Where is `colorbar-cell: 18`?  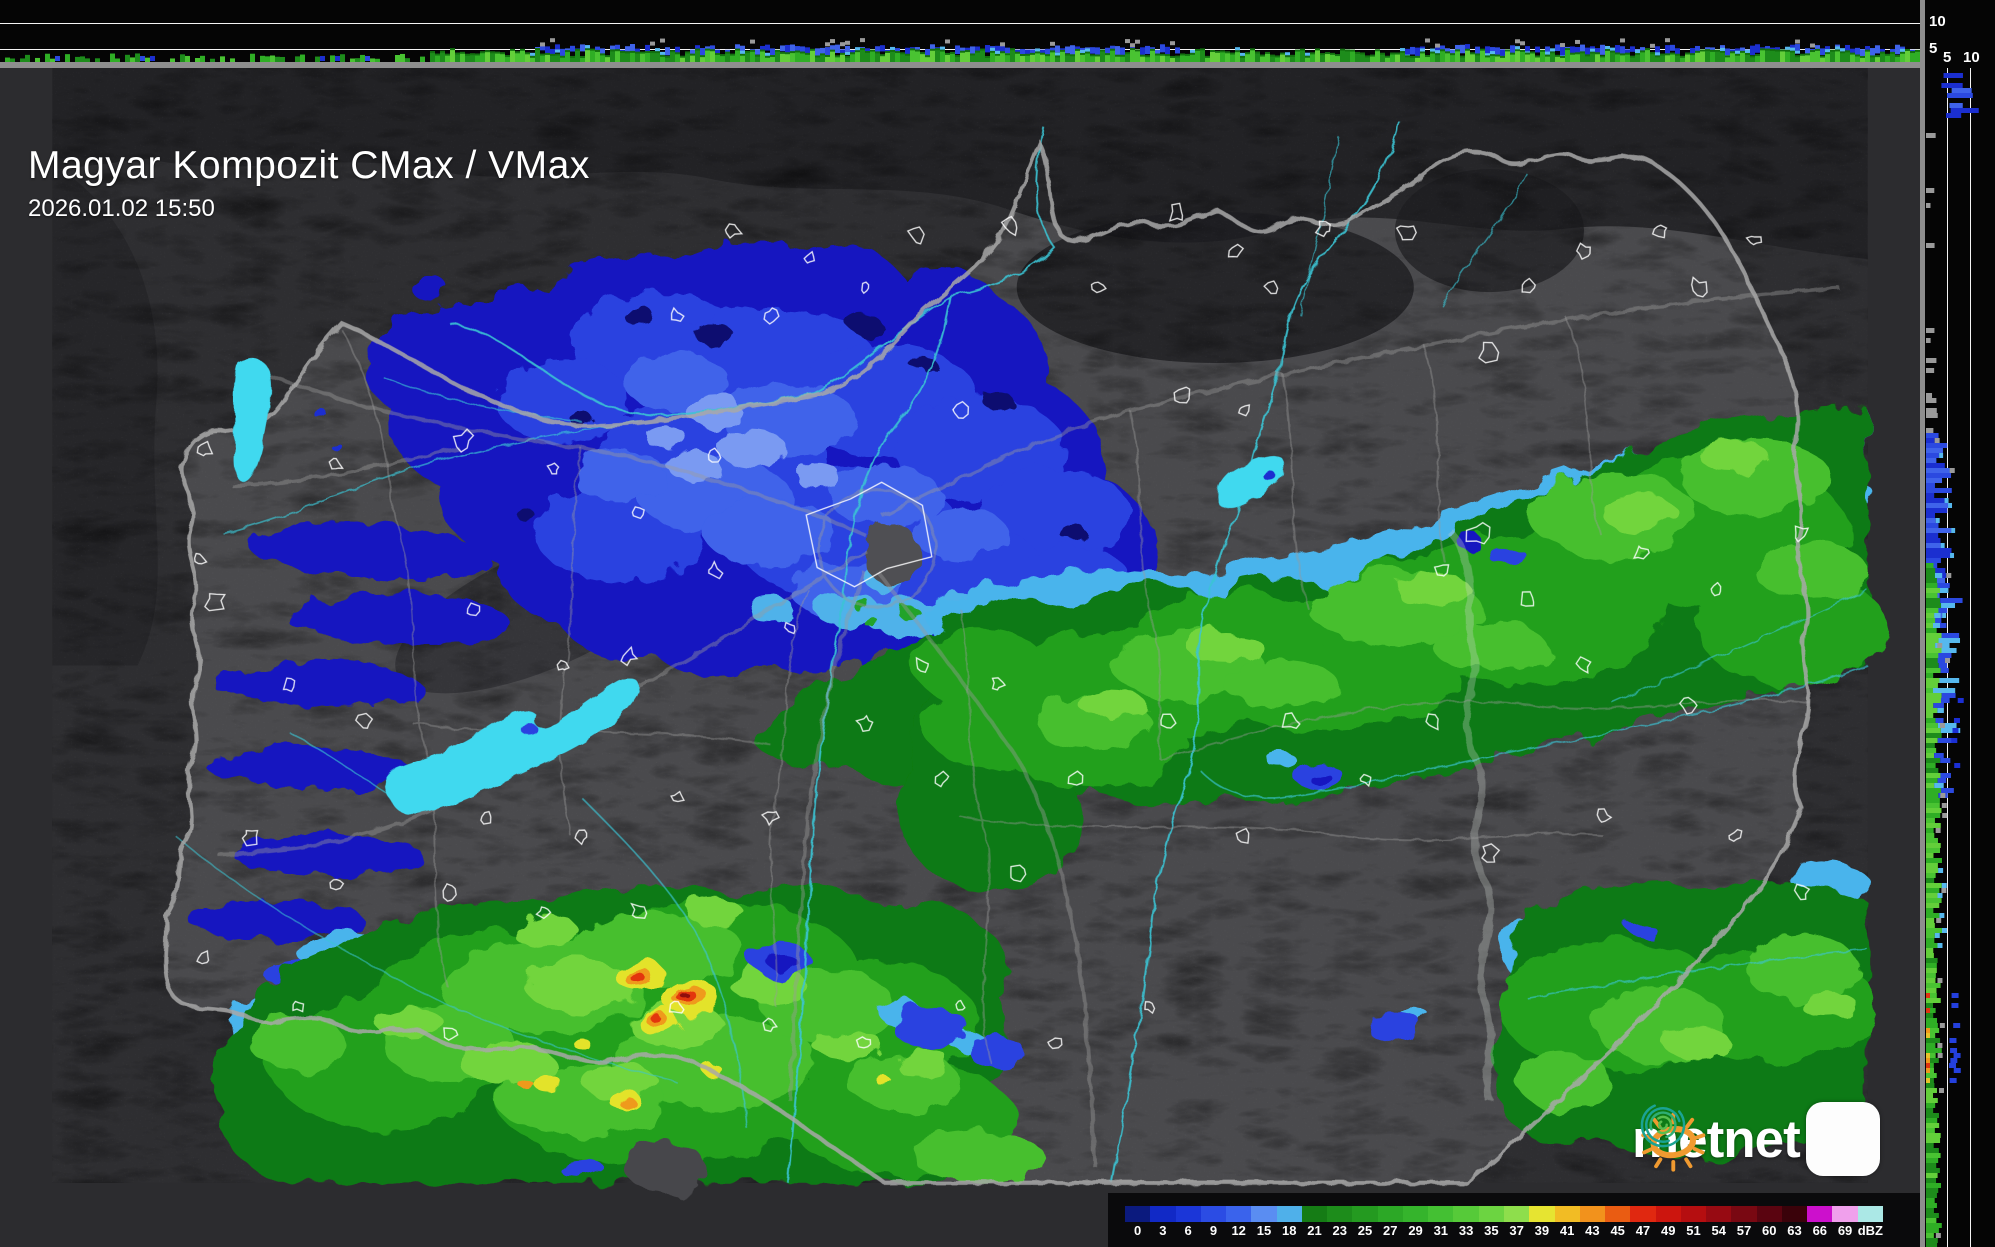
colorbar-cell: 18 is located at coordinates (1289, 1222).